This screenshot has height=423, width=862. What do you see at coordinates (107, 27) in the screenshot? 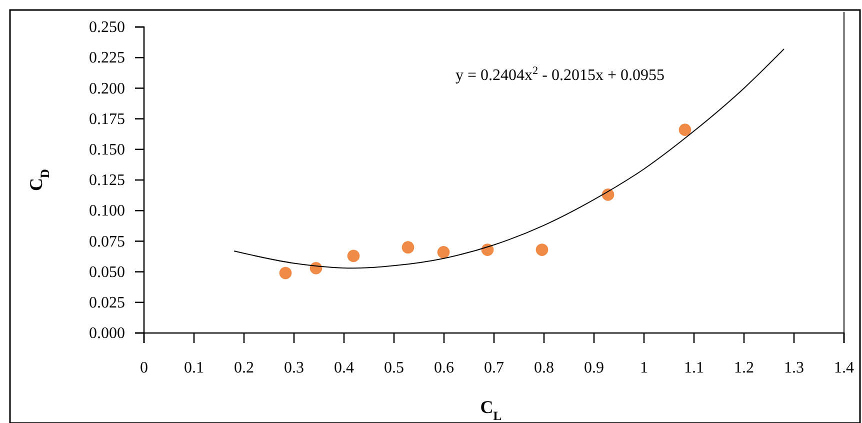
I see `y-tick-label: 0.250` at bounding box center [107, 27].